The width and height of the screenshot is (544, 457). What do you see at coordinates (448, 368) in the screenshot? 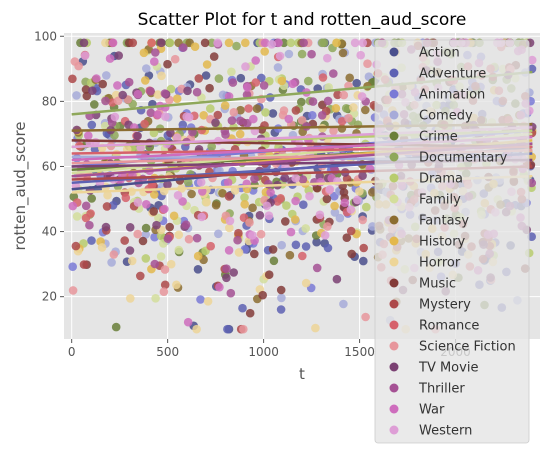
I see `legend-label: TV Movie` at bounding box center [448, 368].